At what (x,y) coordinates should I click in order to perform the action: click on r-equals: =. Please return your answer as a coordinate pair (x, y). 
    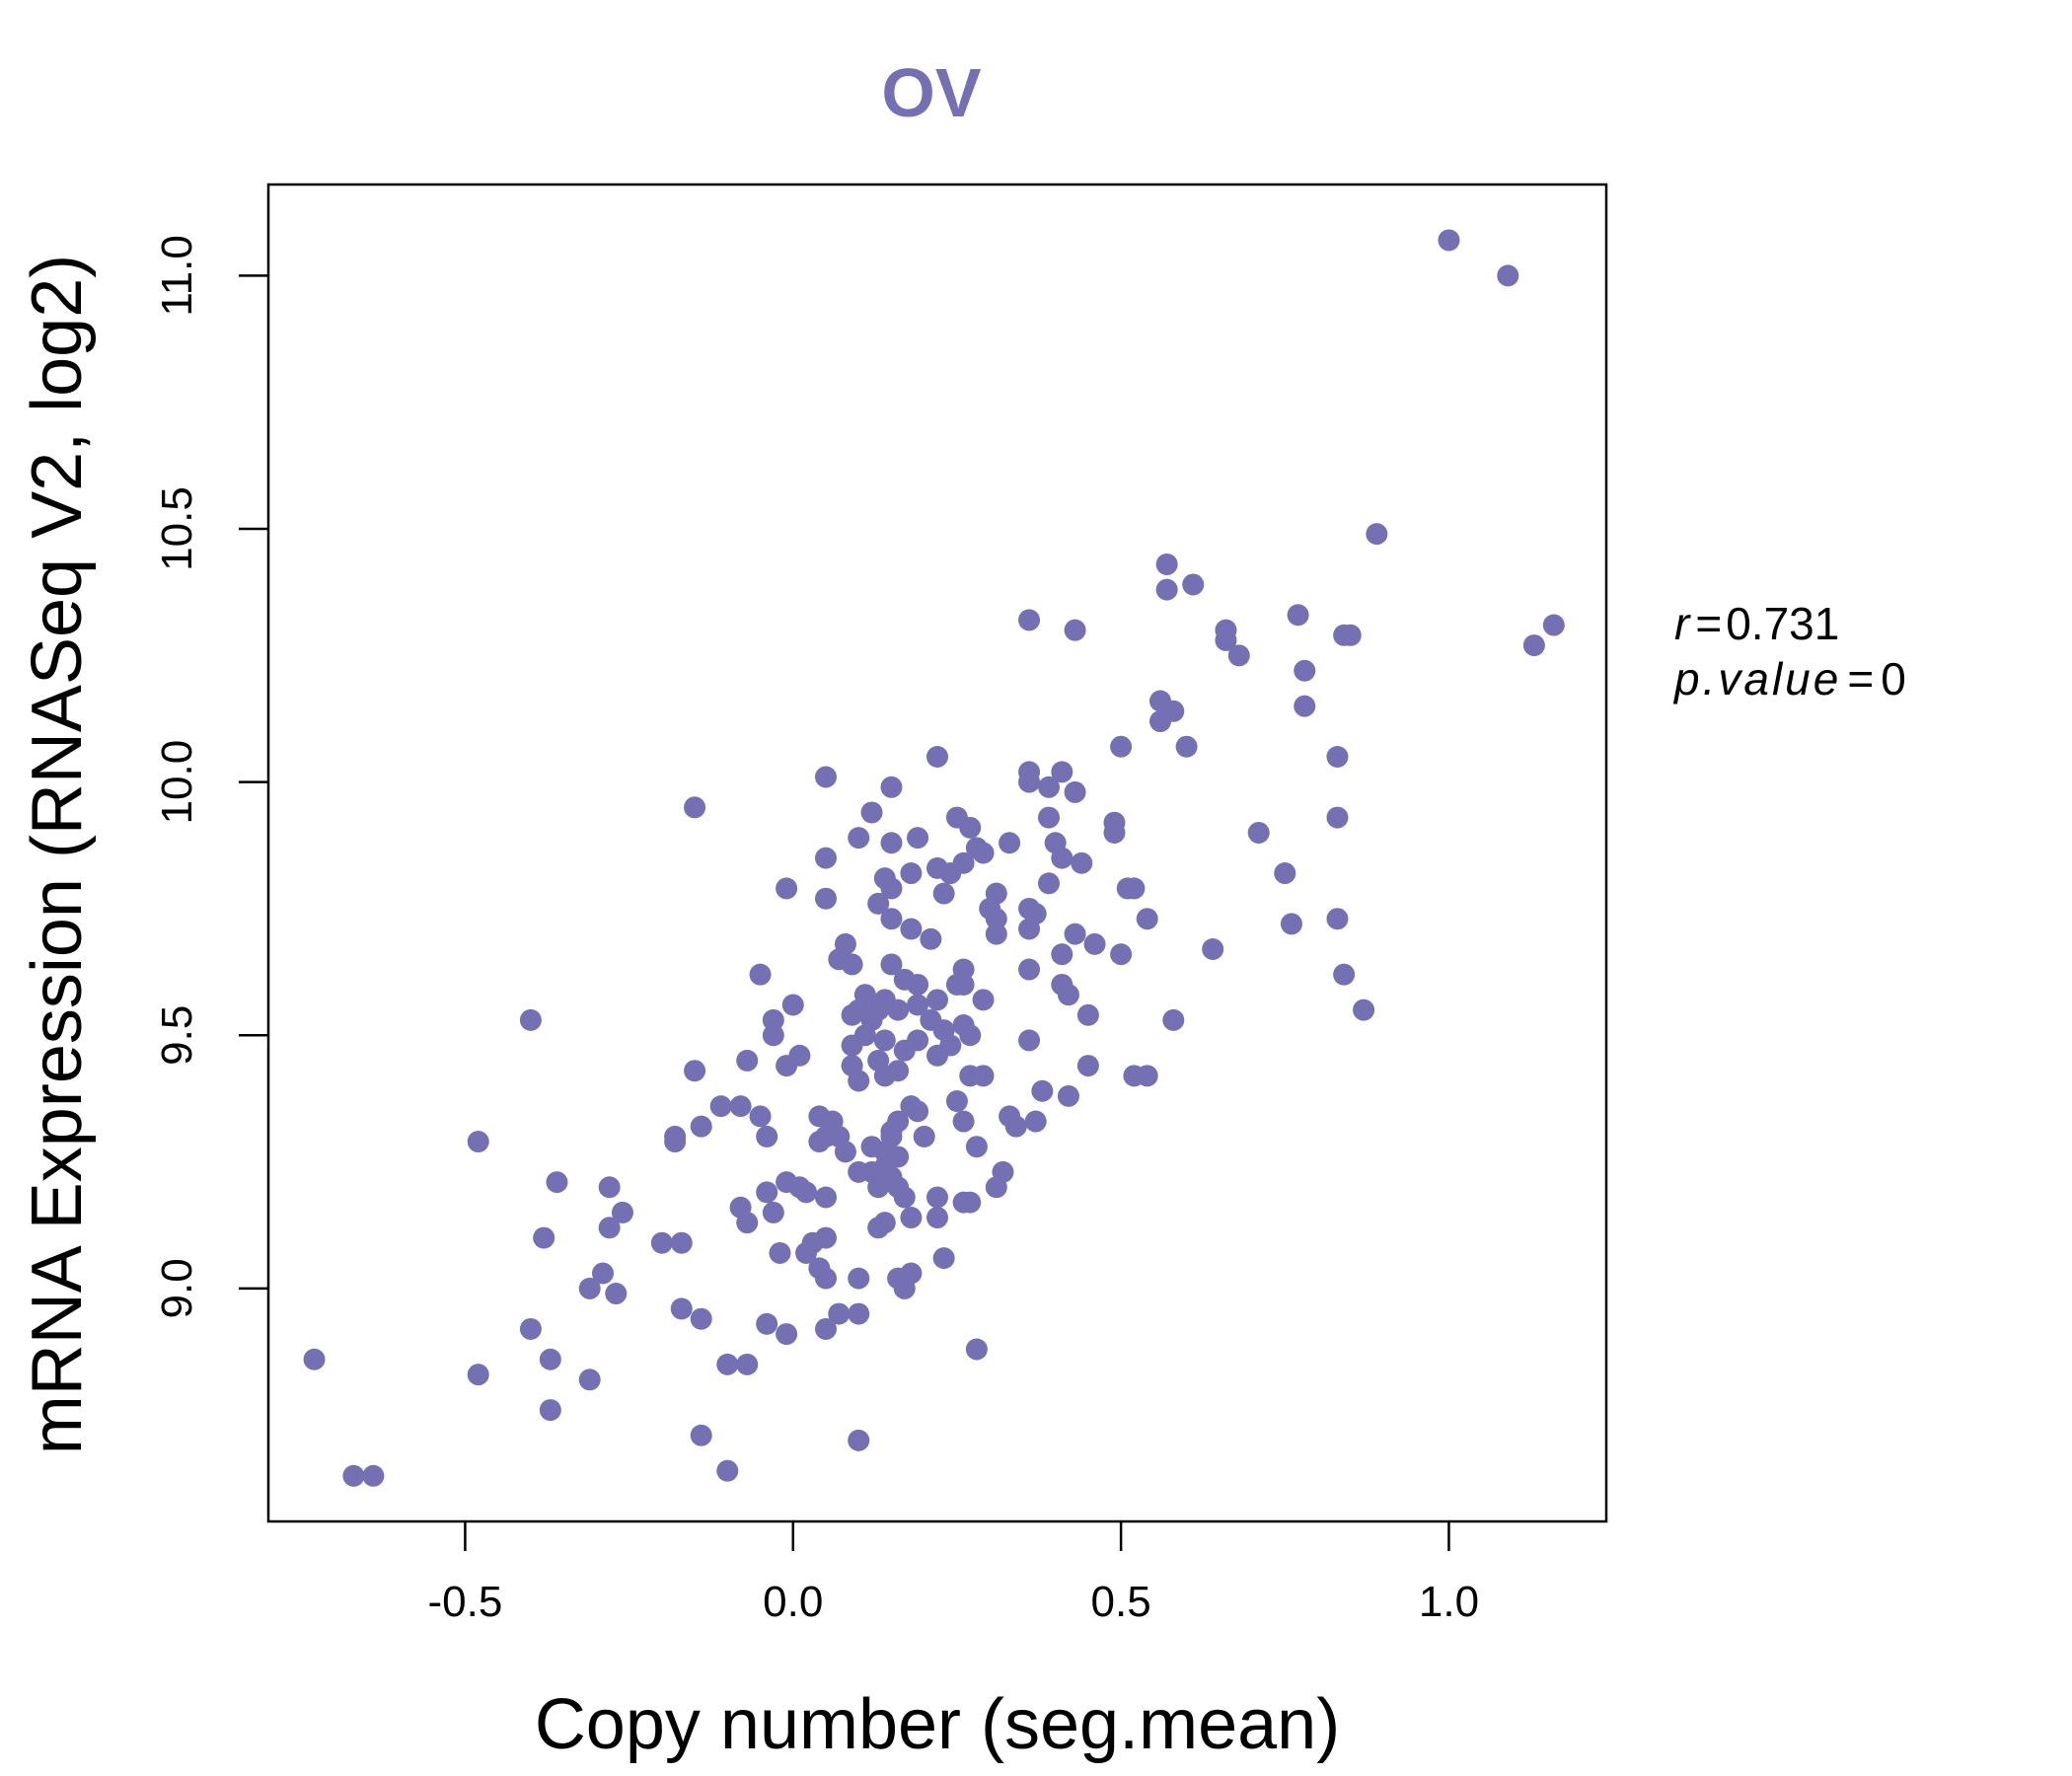
    Looking at the image, I should click on (1709, 624).